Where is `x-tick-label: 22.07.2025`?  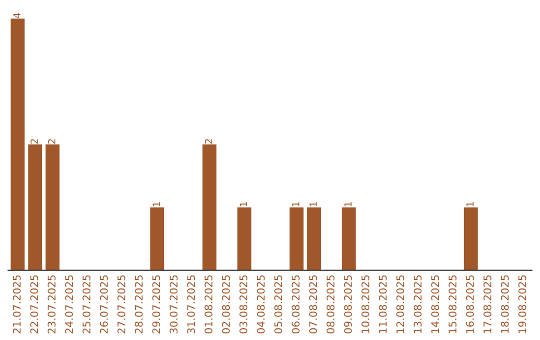 x-tick-label: 22.07.2025 is located at coordinates (34, 304).